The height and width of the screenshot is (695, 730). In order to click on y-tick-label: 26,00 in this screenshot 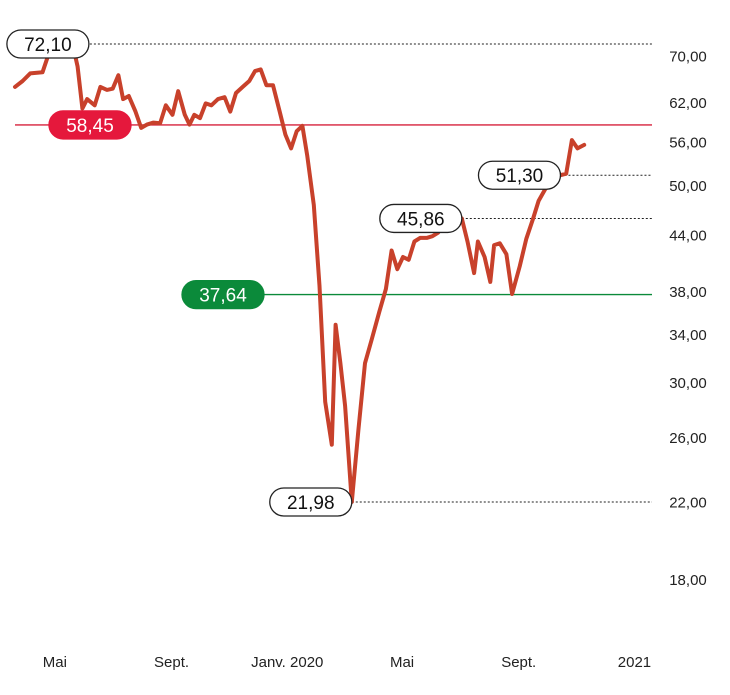, I will do `click(688, 438)`.